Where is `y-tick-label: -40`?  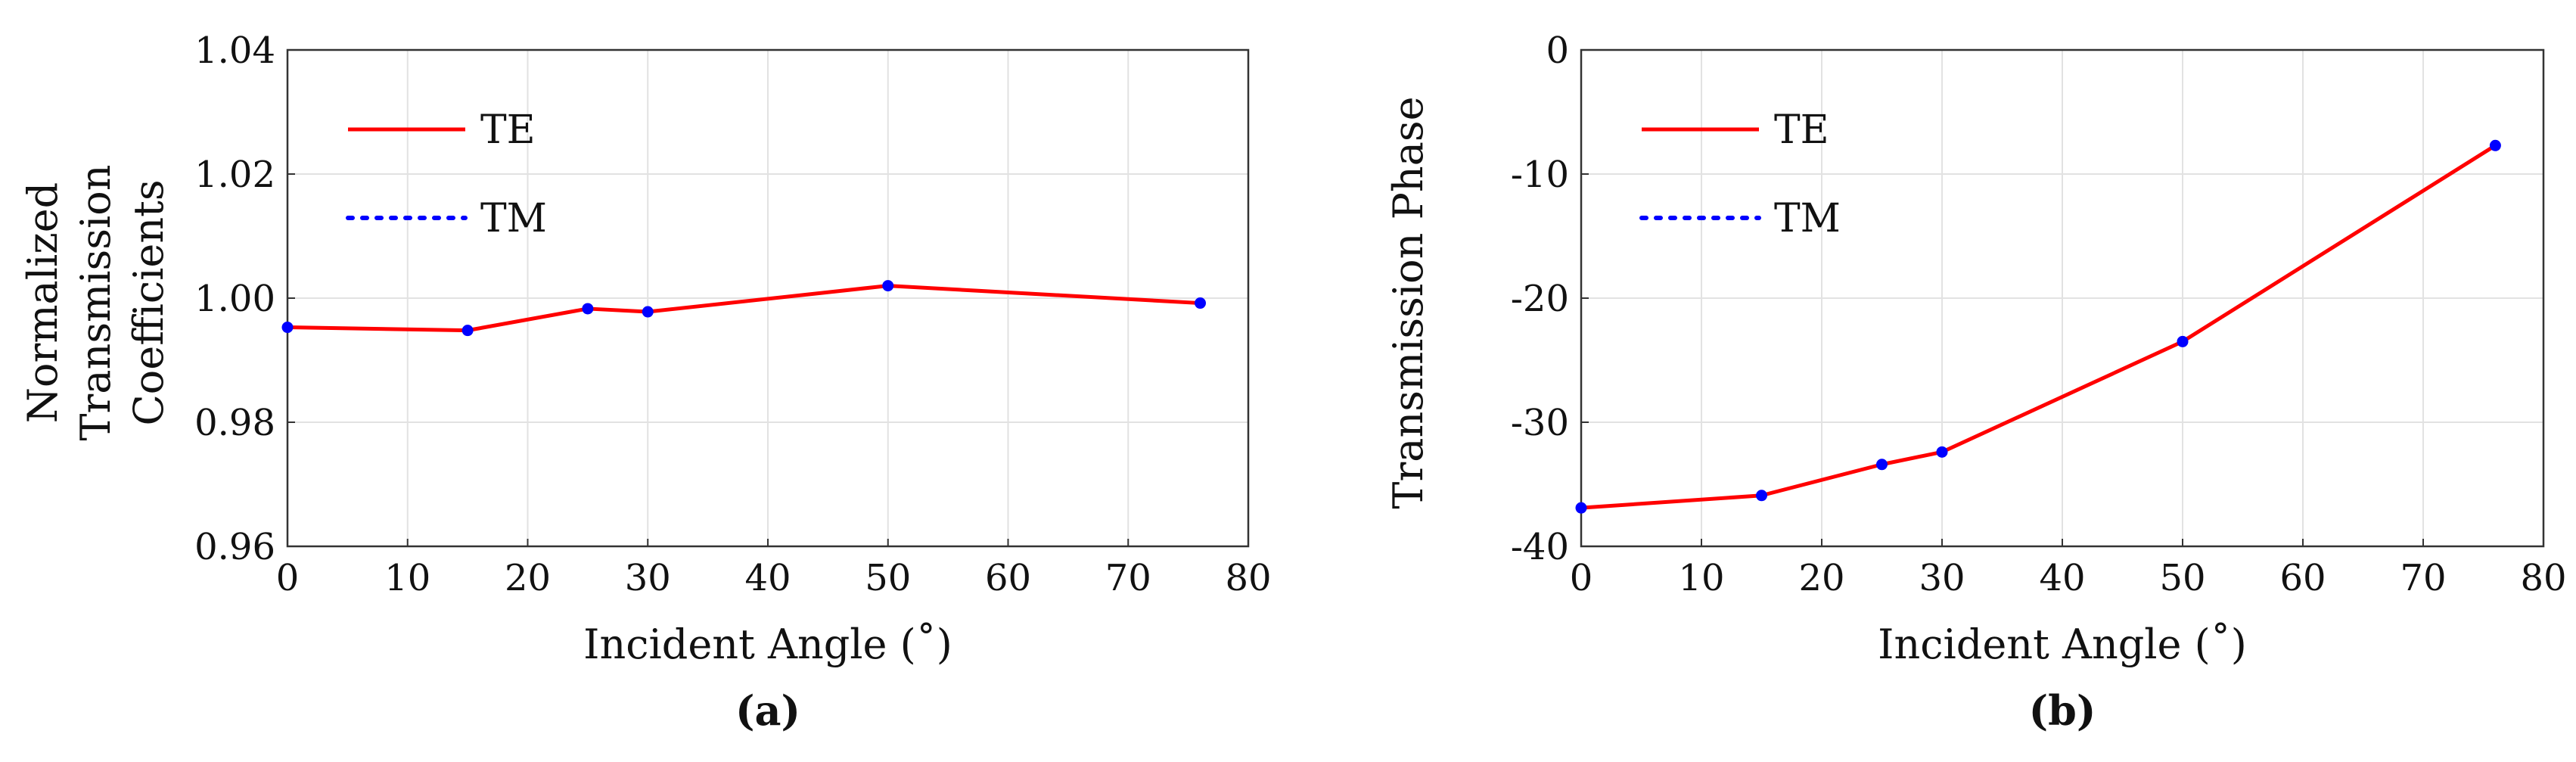
y-tick-label: -40 is located at coordinates (1540, 547).